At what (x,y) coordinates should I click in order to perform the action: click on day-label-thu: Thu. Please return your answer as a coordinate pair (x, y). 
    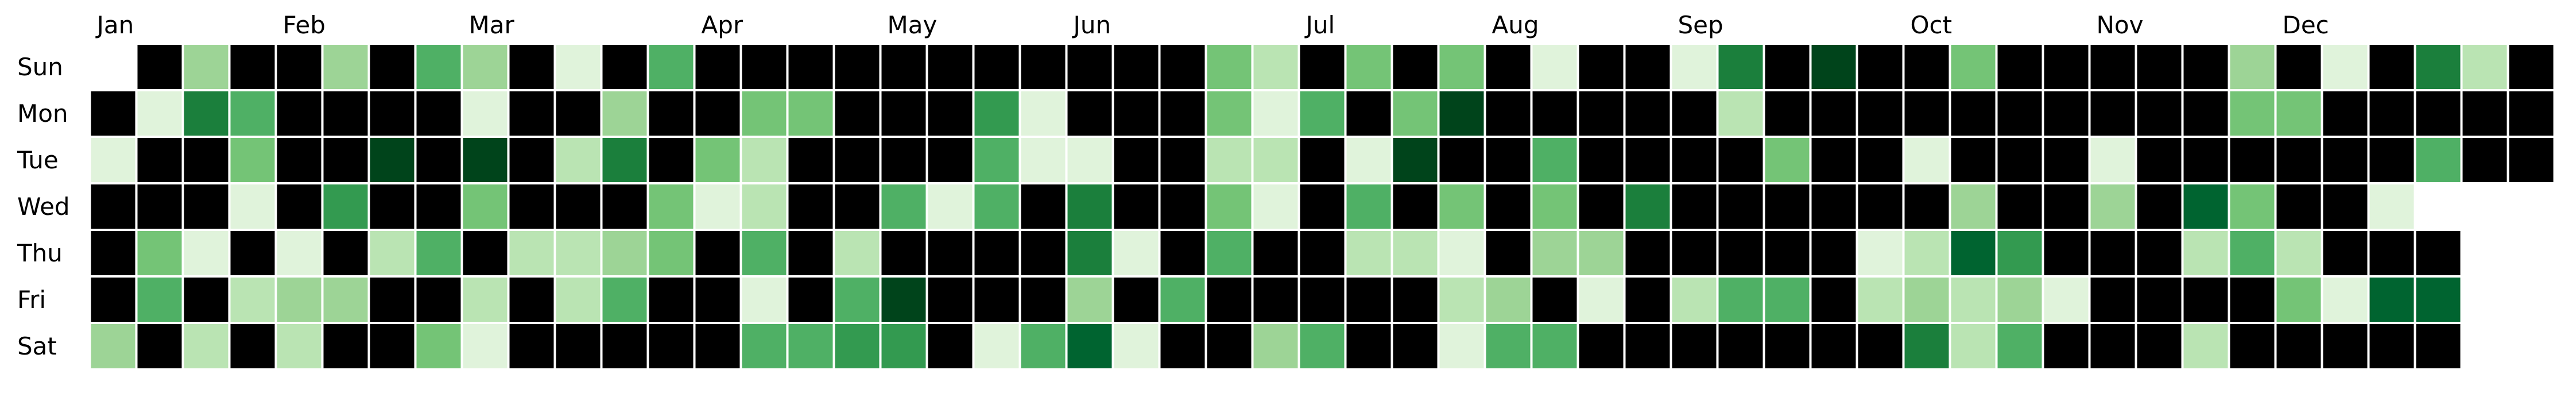
    Looking at the image, I should click on (40, 253).